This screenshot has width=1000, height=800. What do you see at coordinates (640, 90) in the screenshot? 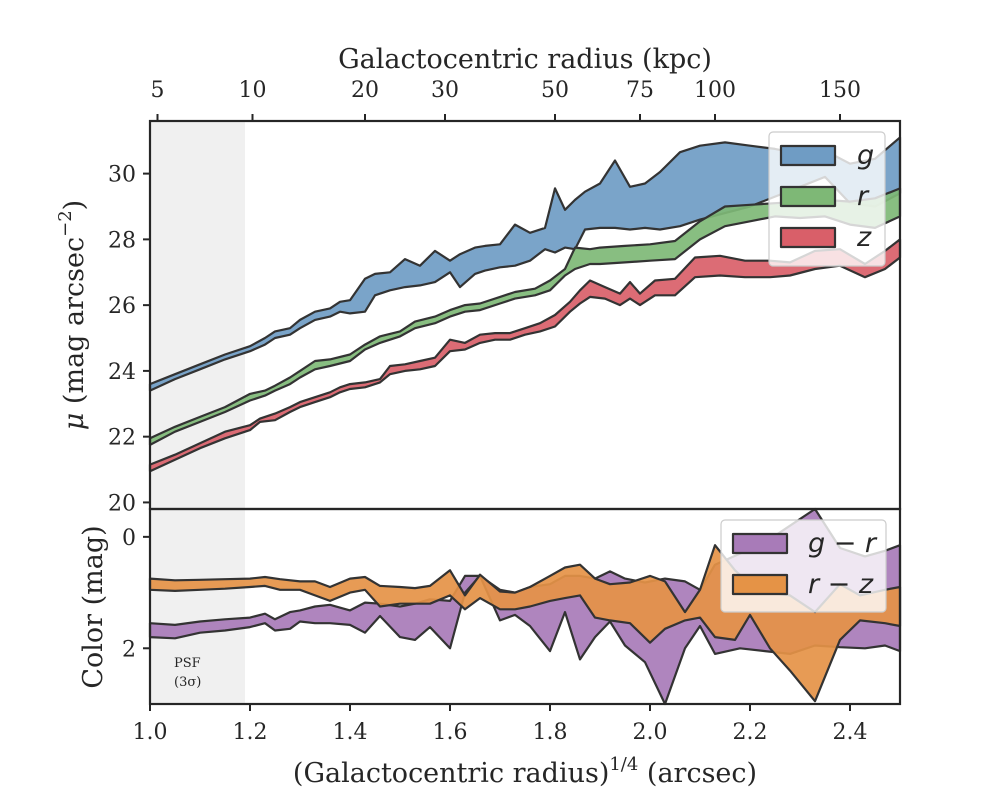
I see `top-tick-label-5: 75` at bounding box center [640, 90].